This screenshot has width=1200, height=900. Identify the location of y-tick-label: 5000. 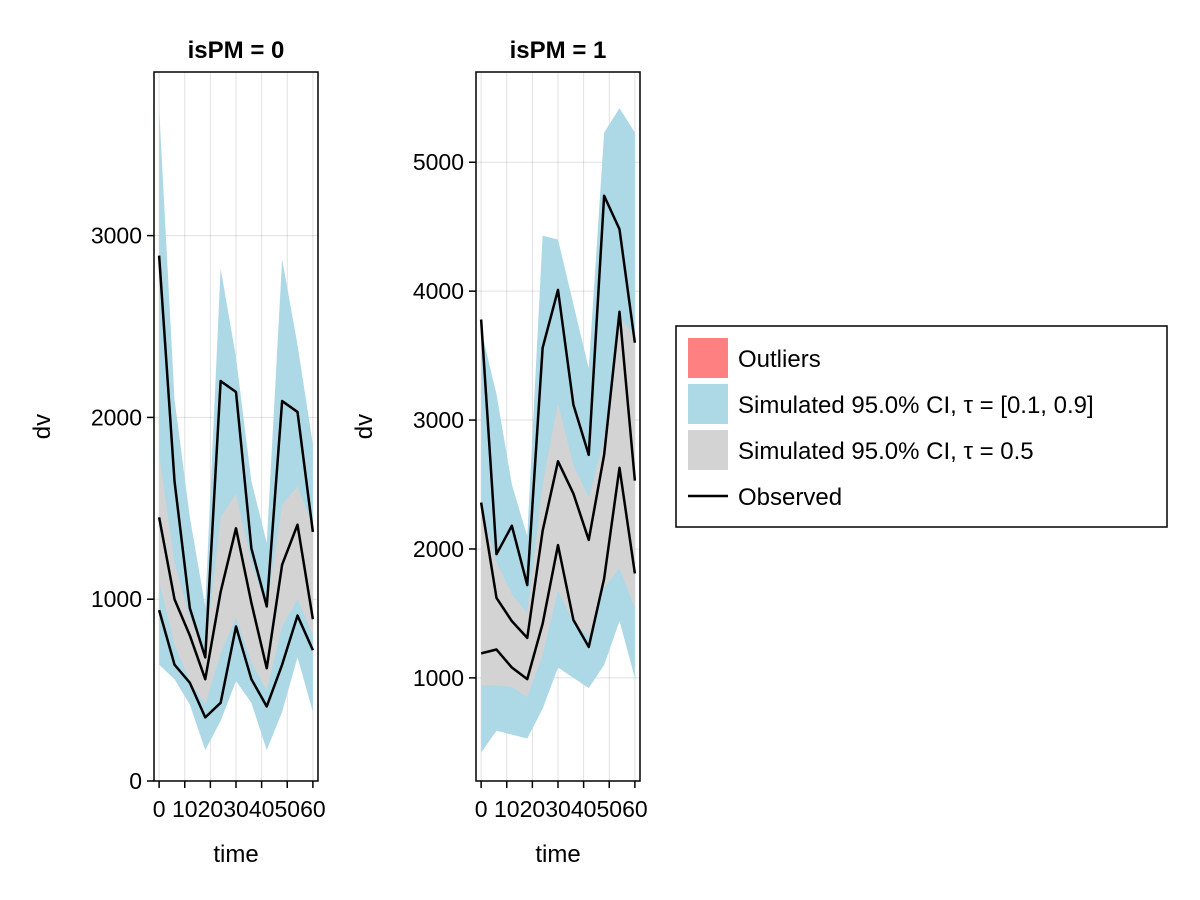
(438, 162).